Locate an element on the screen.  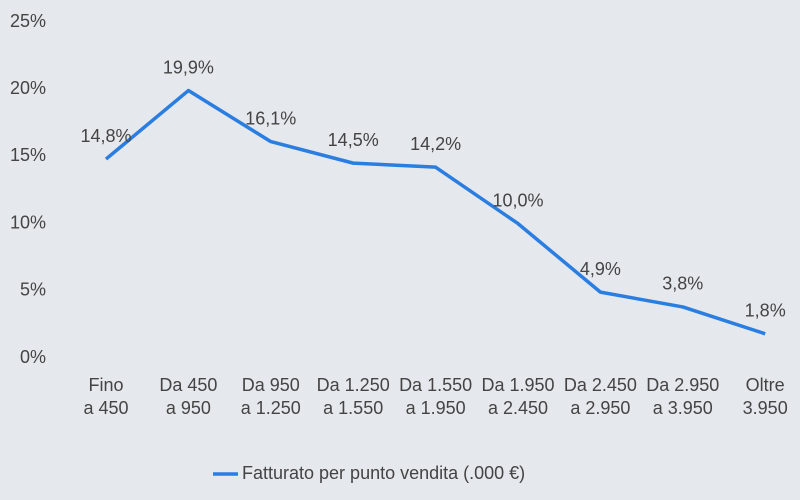
data-label: 19,9% is located at coordinates (188, 67).